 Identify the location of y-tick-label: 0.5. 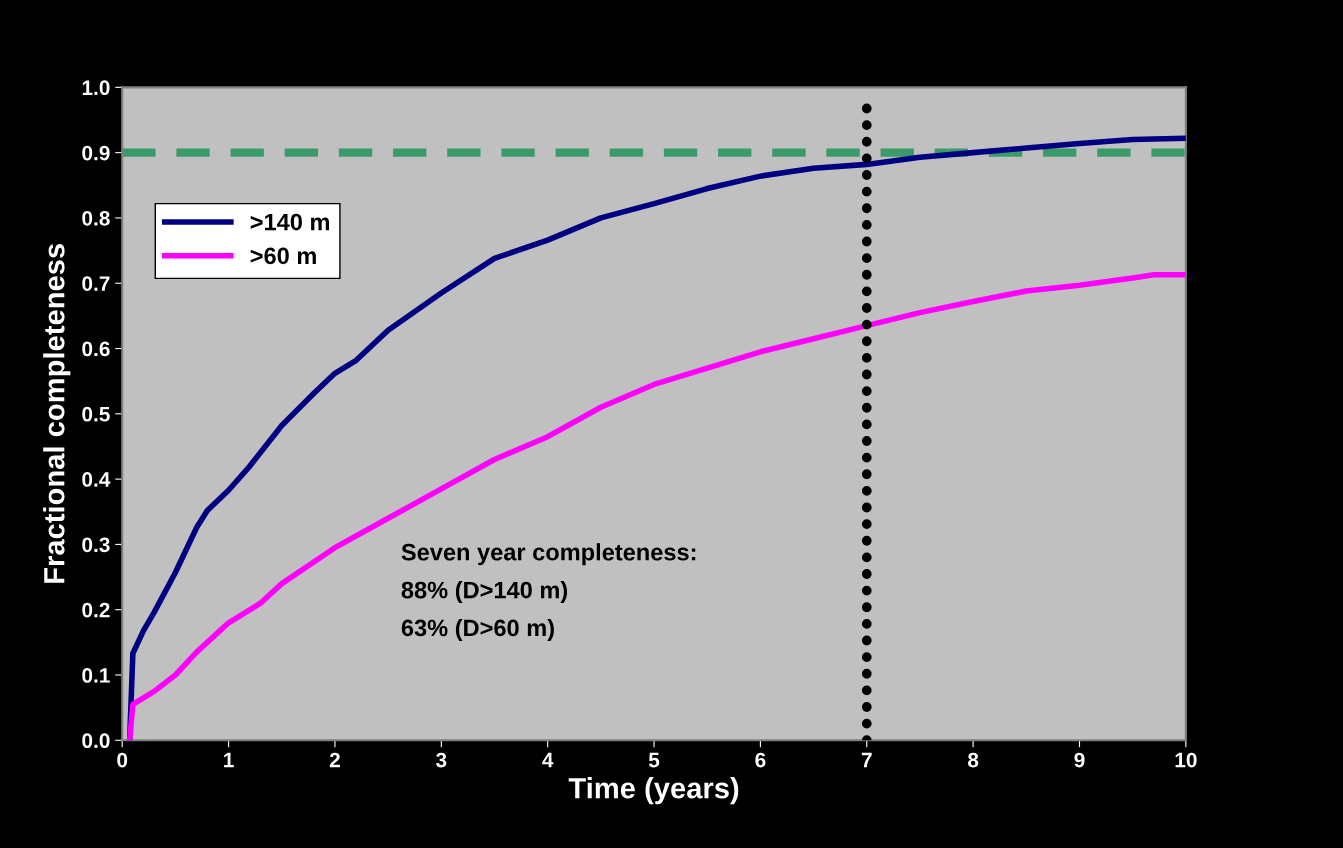
(96, 414).